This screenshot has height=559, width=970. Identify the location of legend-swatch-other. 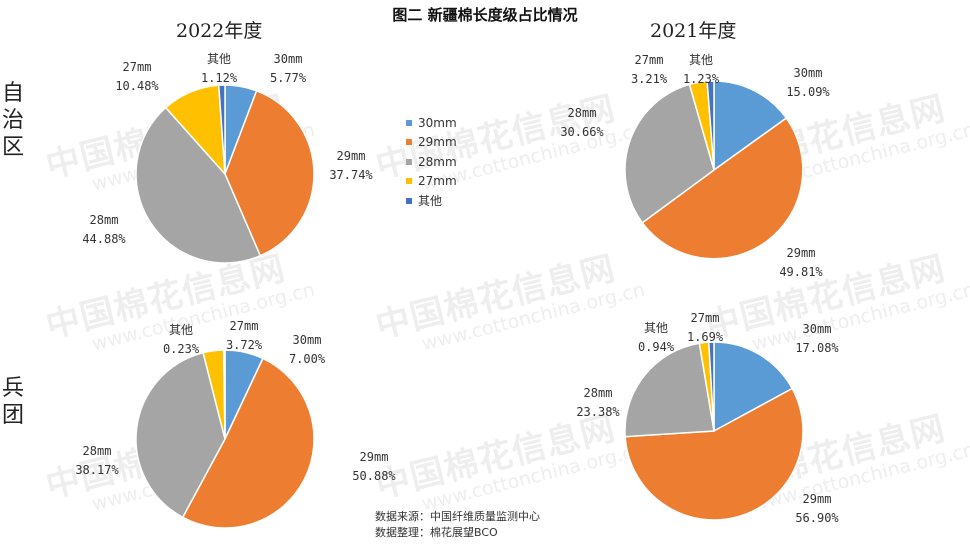
(409, 200).